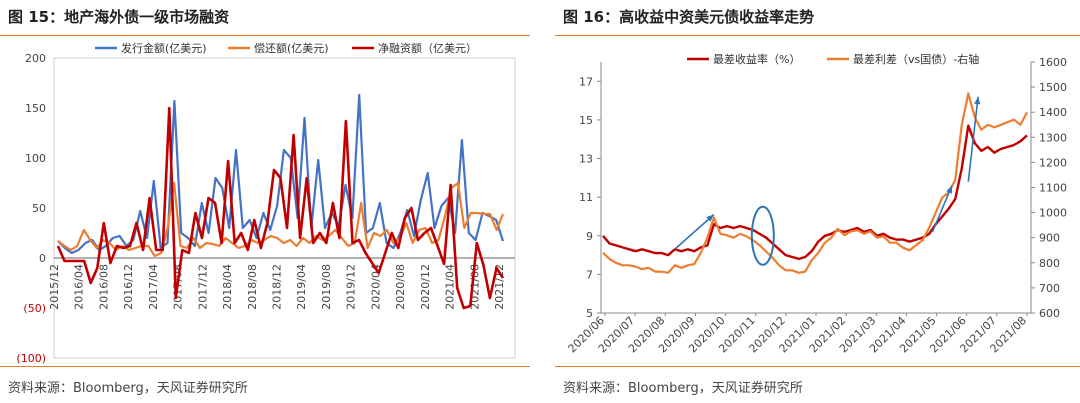 This screenshot has width=1080, height=403. I want to click on y-tick-label: 50, so click(39, 208).